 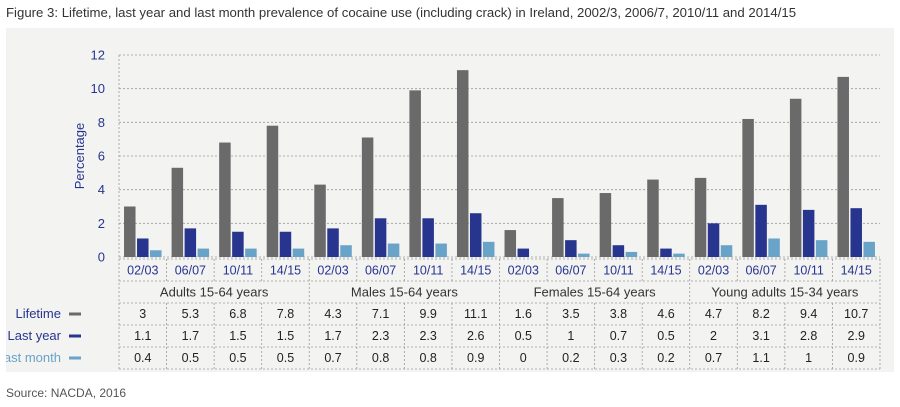 What do you see at coordinates (38, 313) in the screenshot?
I see `legend-label-lifetime: Lifetime` at bounding box center [38, 313].